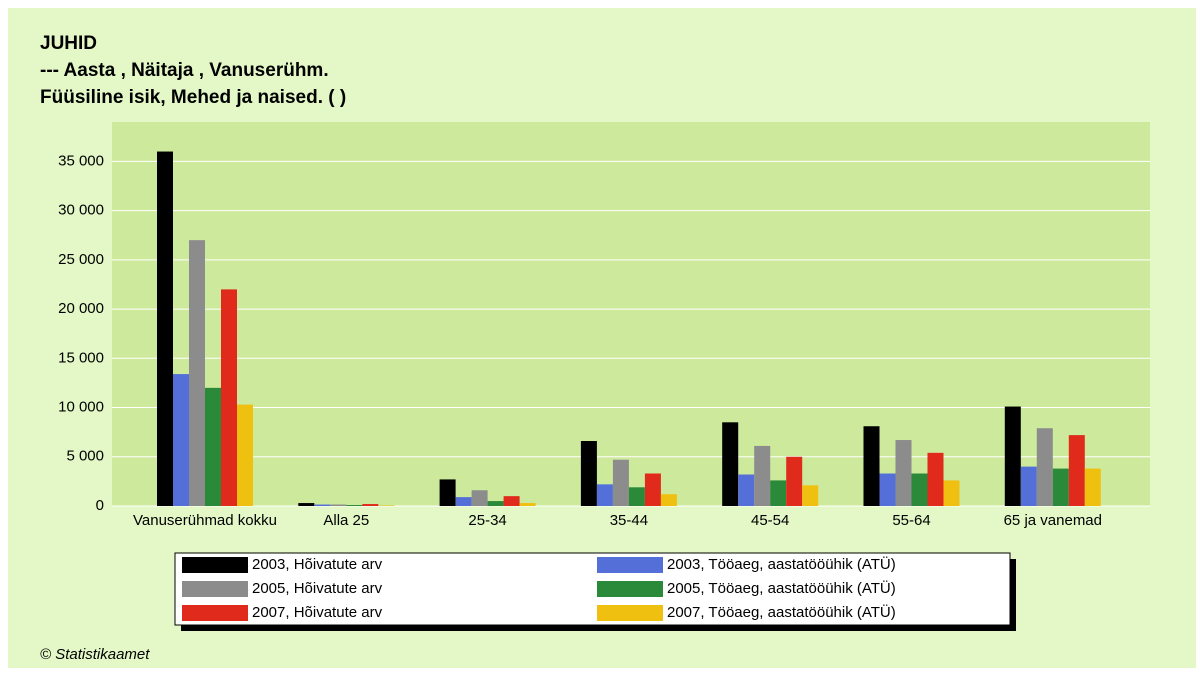 This screenshot has height=673, width=1204. What do you see at coordinates (317, 588) in the screenshot?
I see `legend-label: 2005, Hõivatute arv` at bounding box center [317, 588].